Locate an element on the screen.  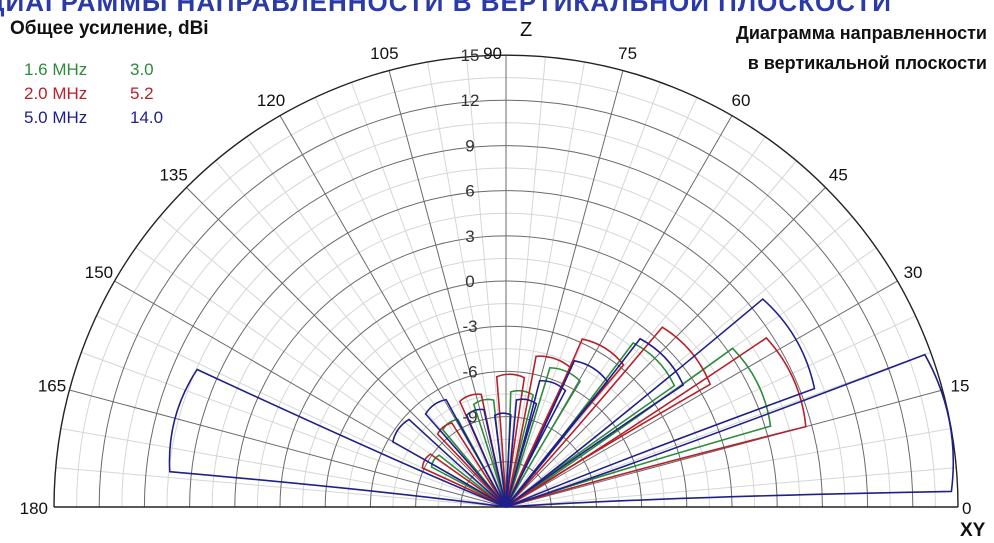
gain-tick-label: 12 is located at coordinates (470, 100).